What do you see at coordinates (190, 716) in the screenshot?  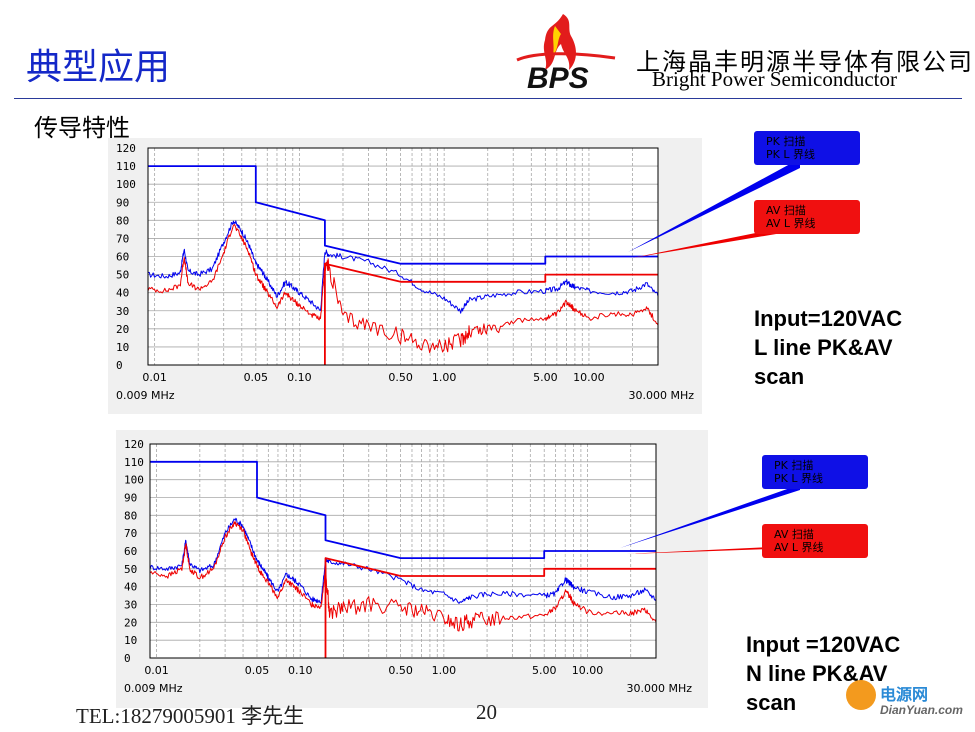 I see `footer-contact: TEL:18279005901 李先生` at bounding box center [190, 716].